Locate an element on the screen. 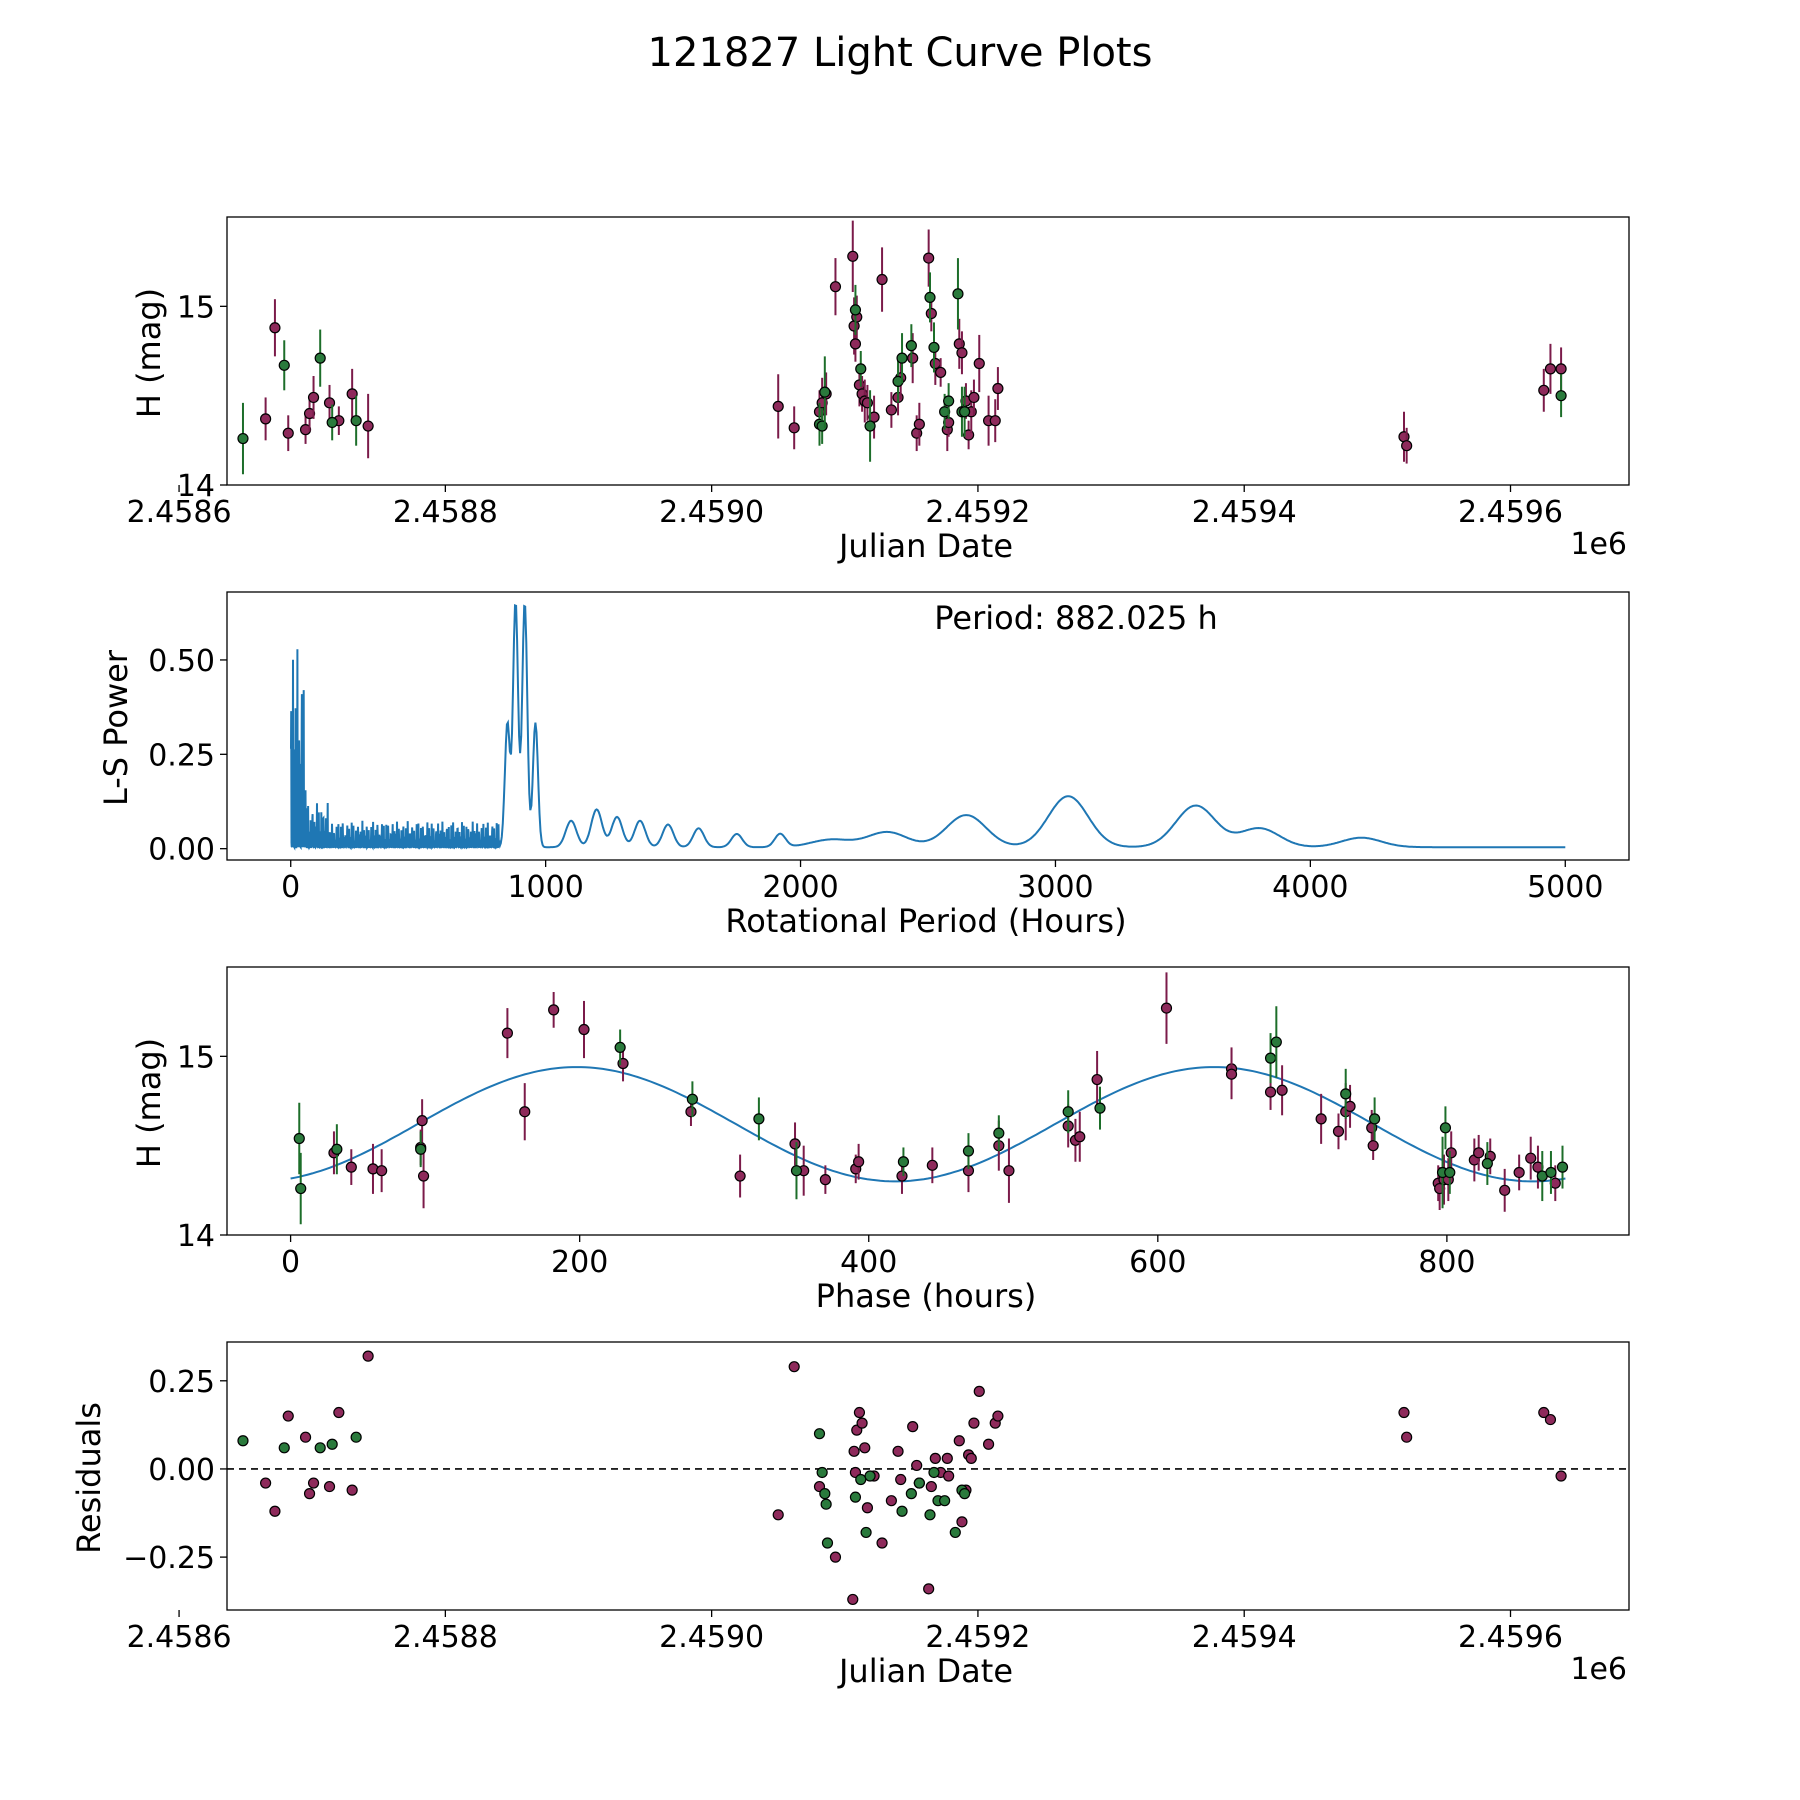 The height and width of the screenshot is (1800, 1800). periodogram-xtick-label: 1000 is located at coordinates (545, 887).